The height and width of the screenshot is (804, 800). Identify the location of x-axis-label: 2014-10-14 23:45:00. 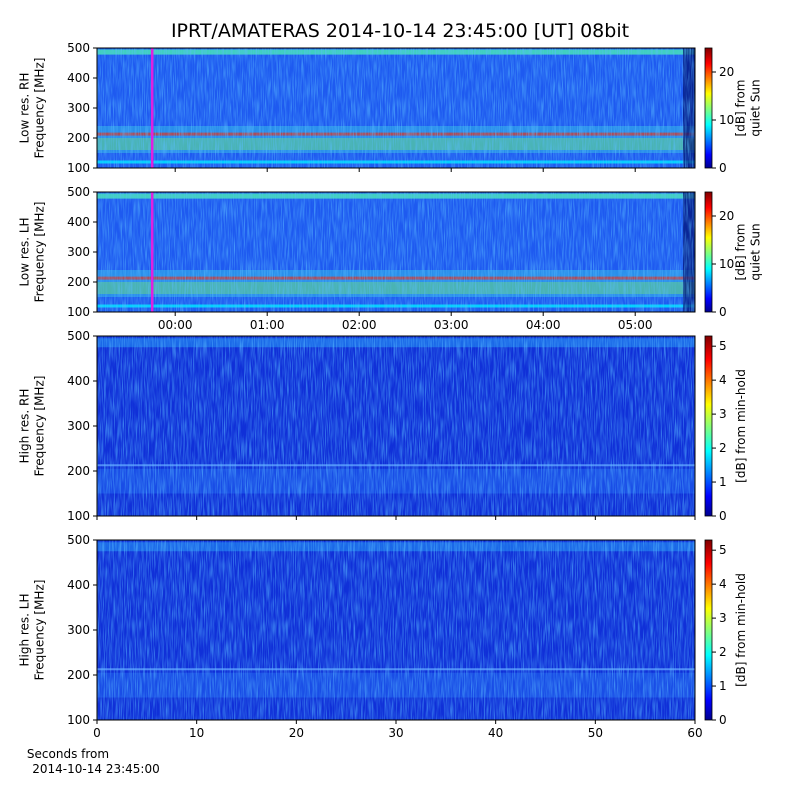
(95, 769).